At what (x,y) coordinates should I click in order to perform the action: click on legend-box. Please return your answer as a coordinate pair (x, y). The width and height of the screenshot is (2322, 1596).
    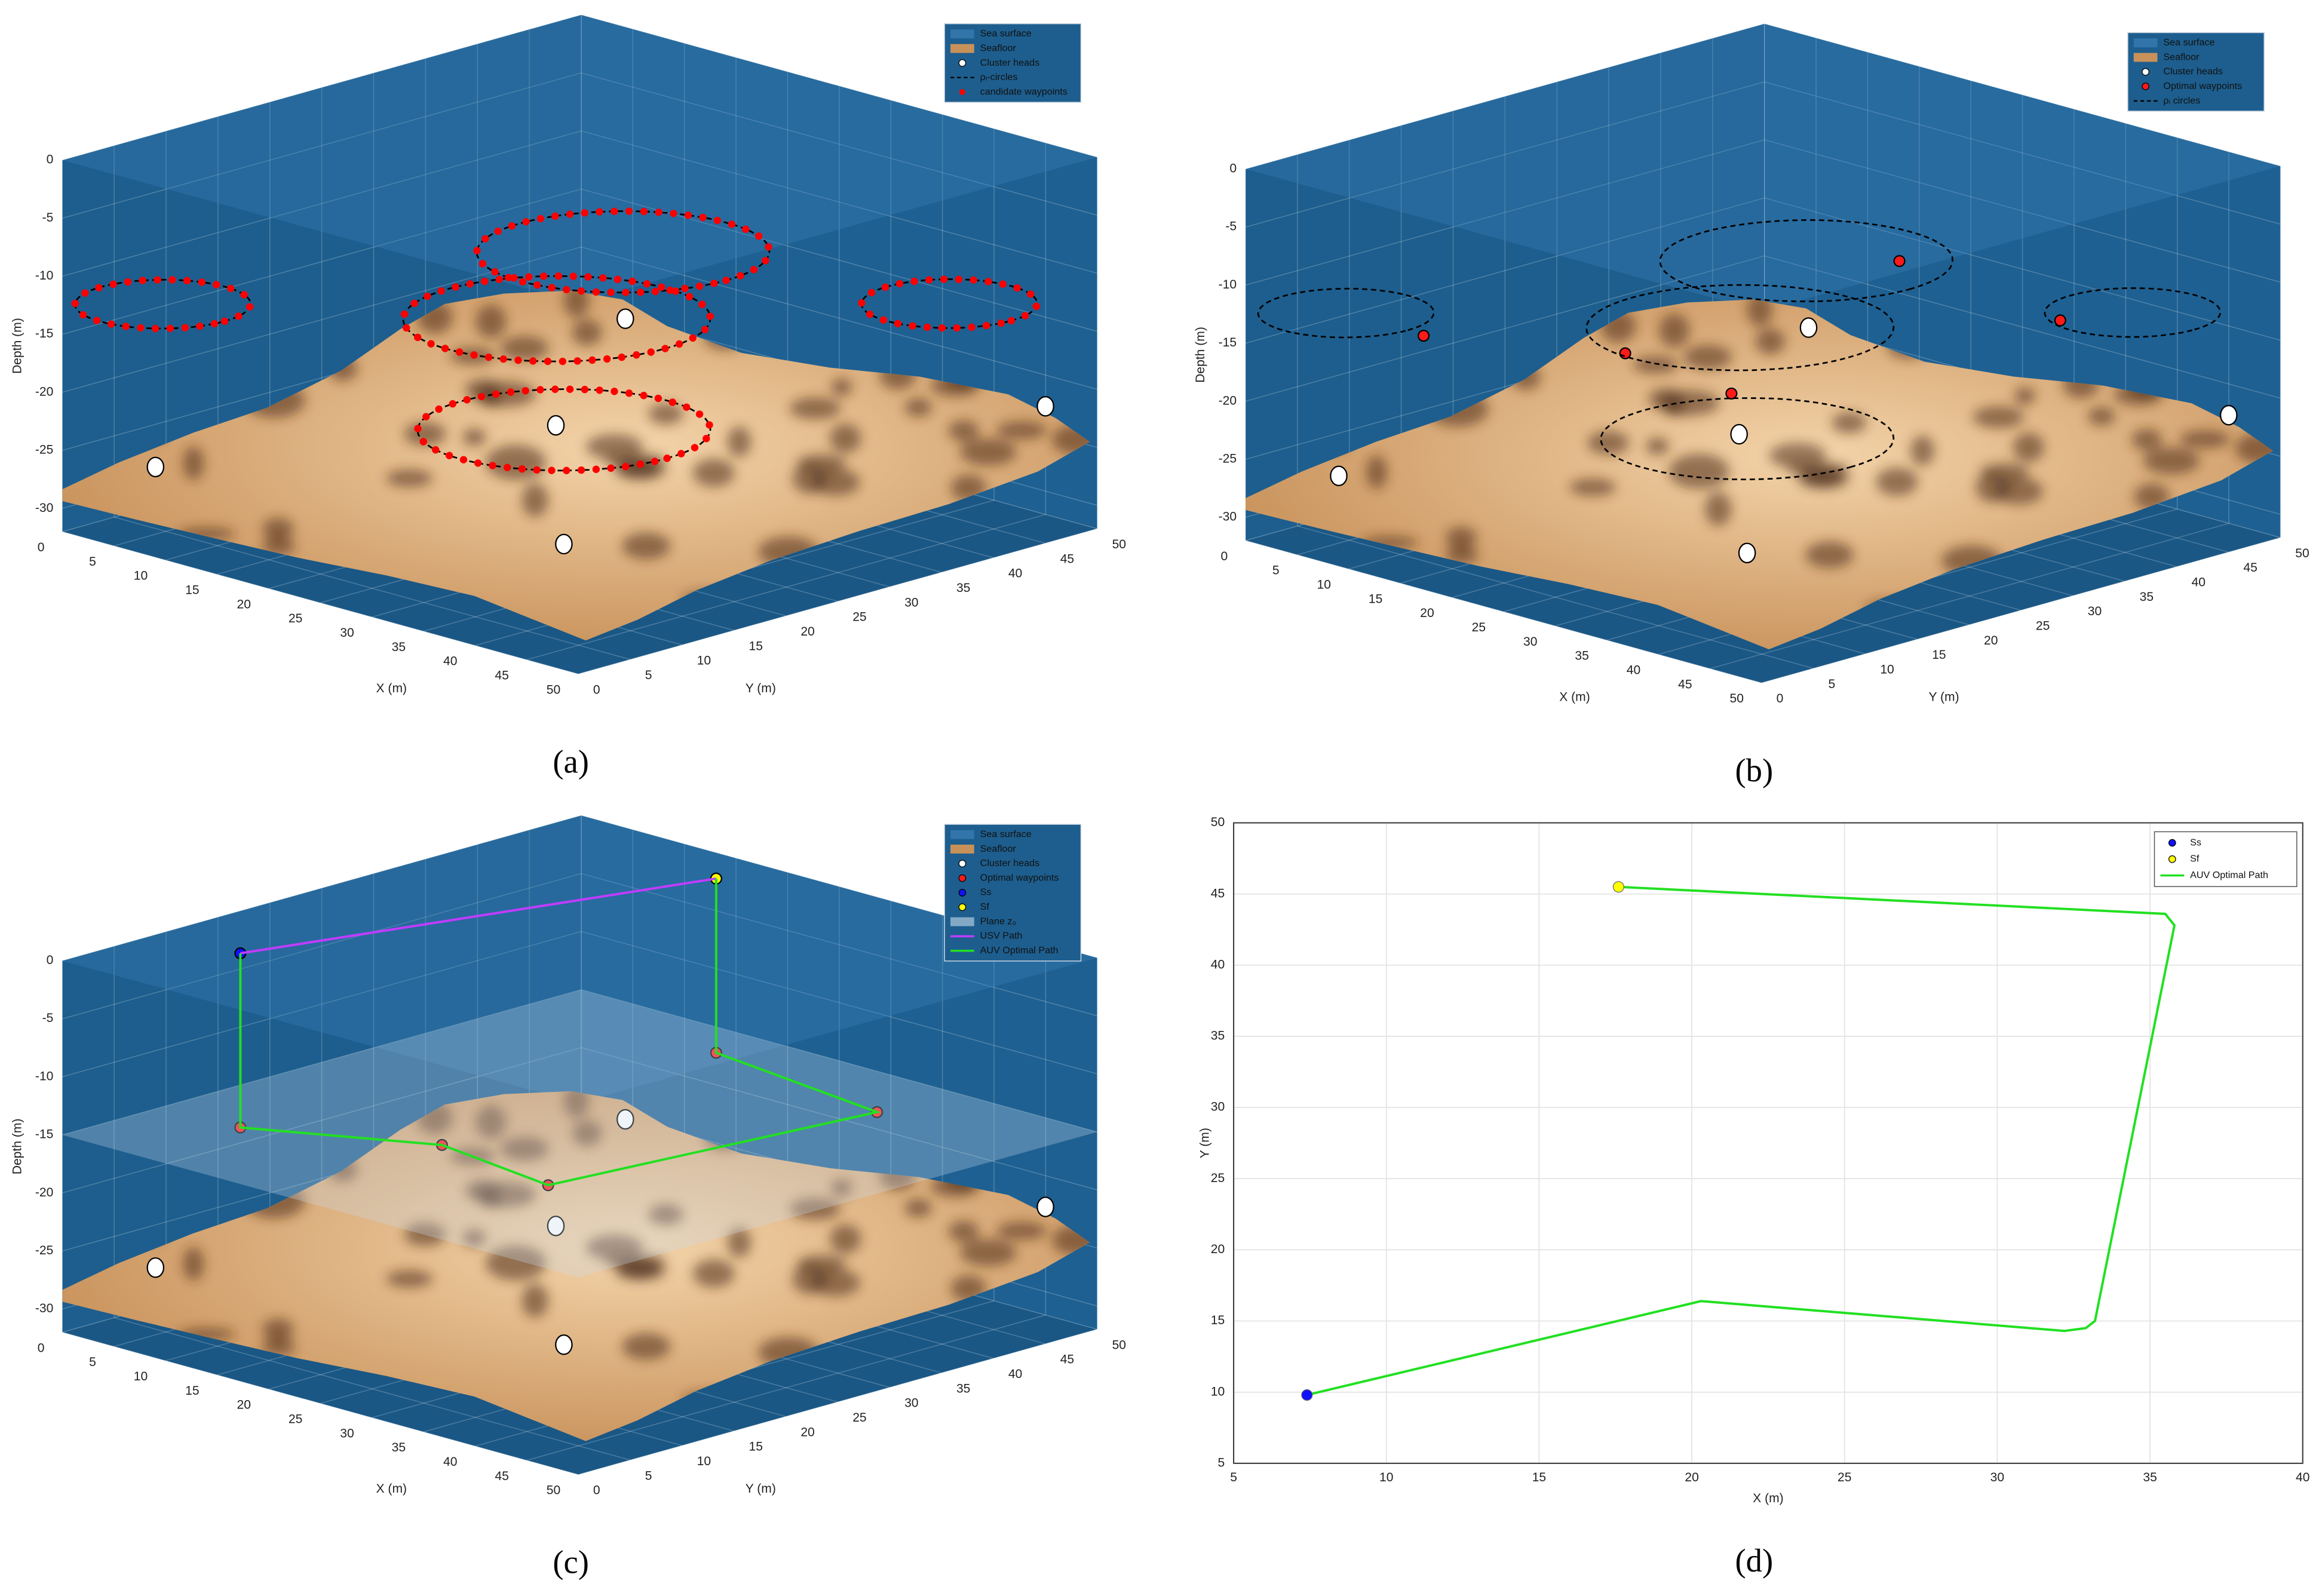
    Looking at the image, I should click on (2226, 859).